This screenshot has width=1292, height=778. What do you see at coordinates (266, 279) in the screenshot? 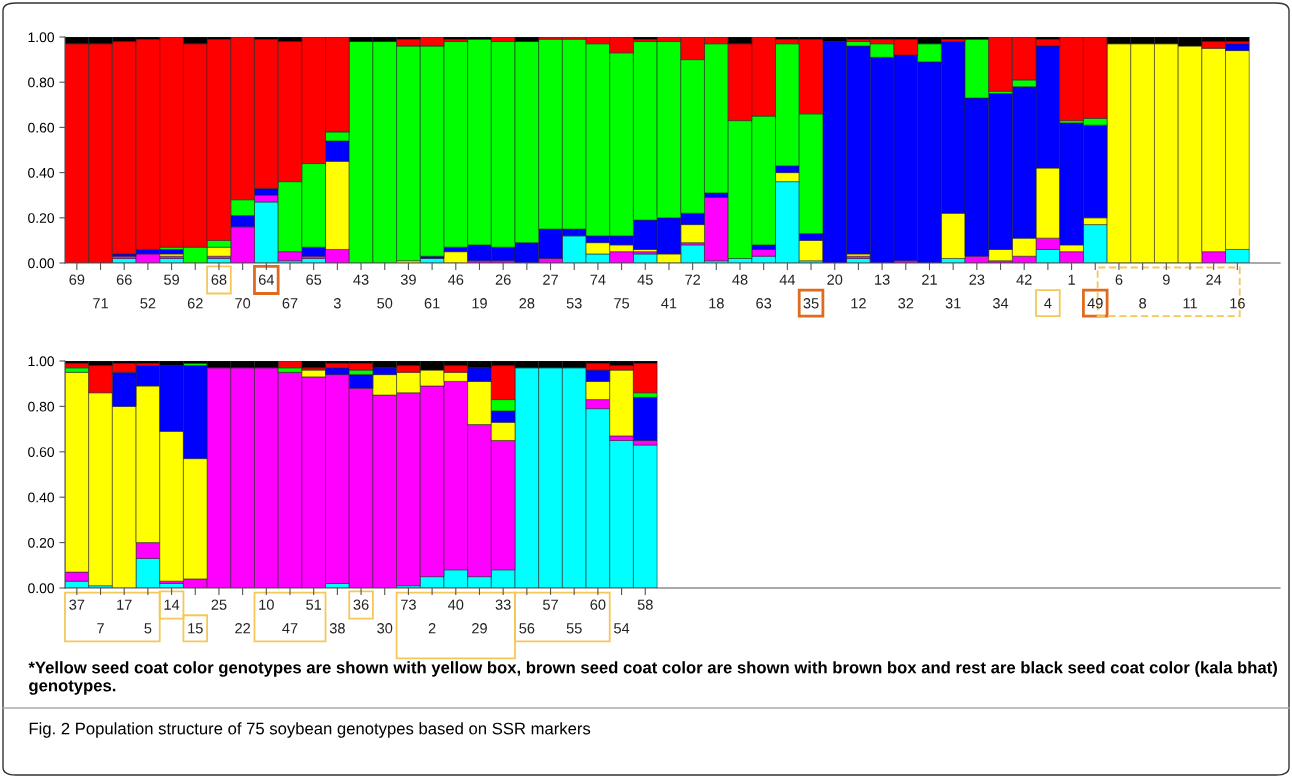
I see `x-tick-label: 64` at bounding box center [266, 279].